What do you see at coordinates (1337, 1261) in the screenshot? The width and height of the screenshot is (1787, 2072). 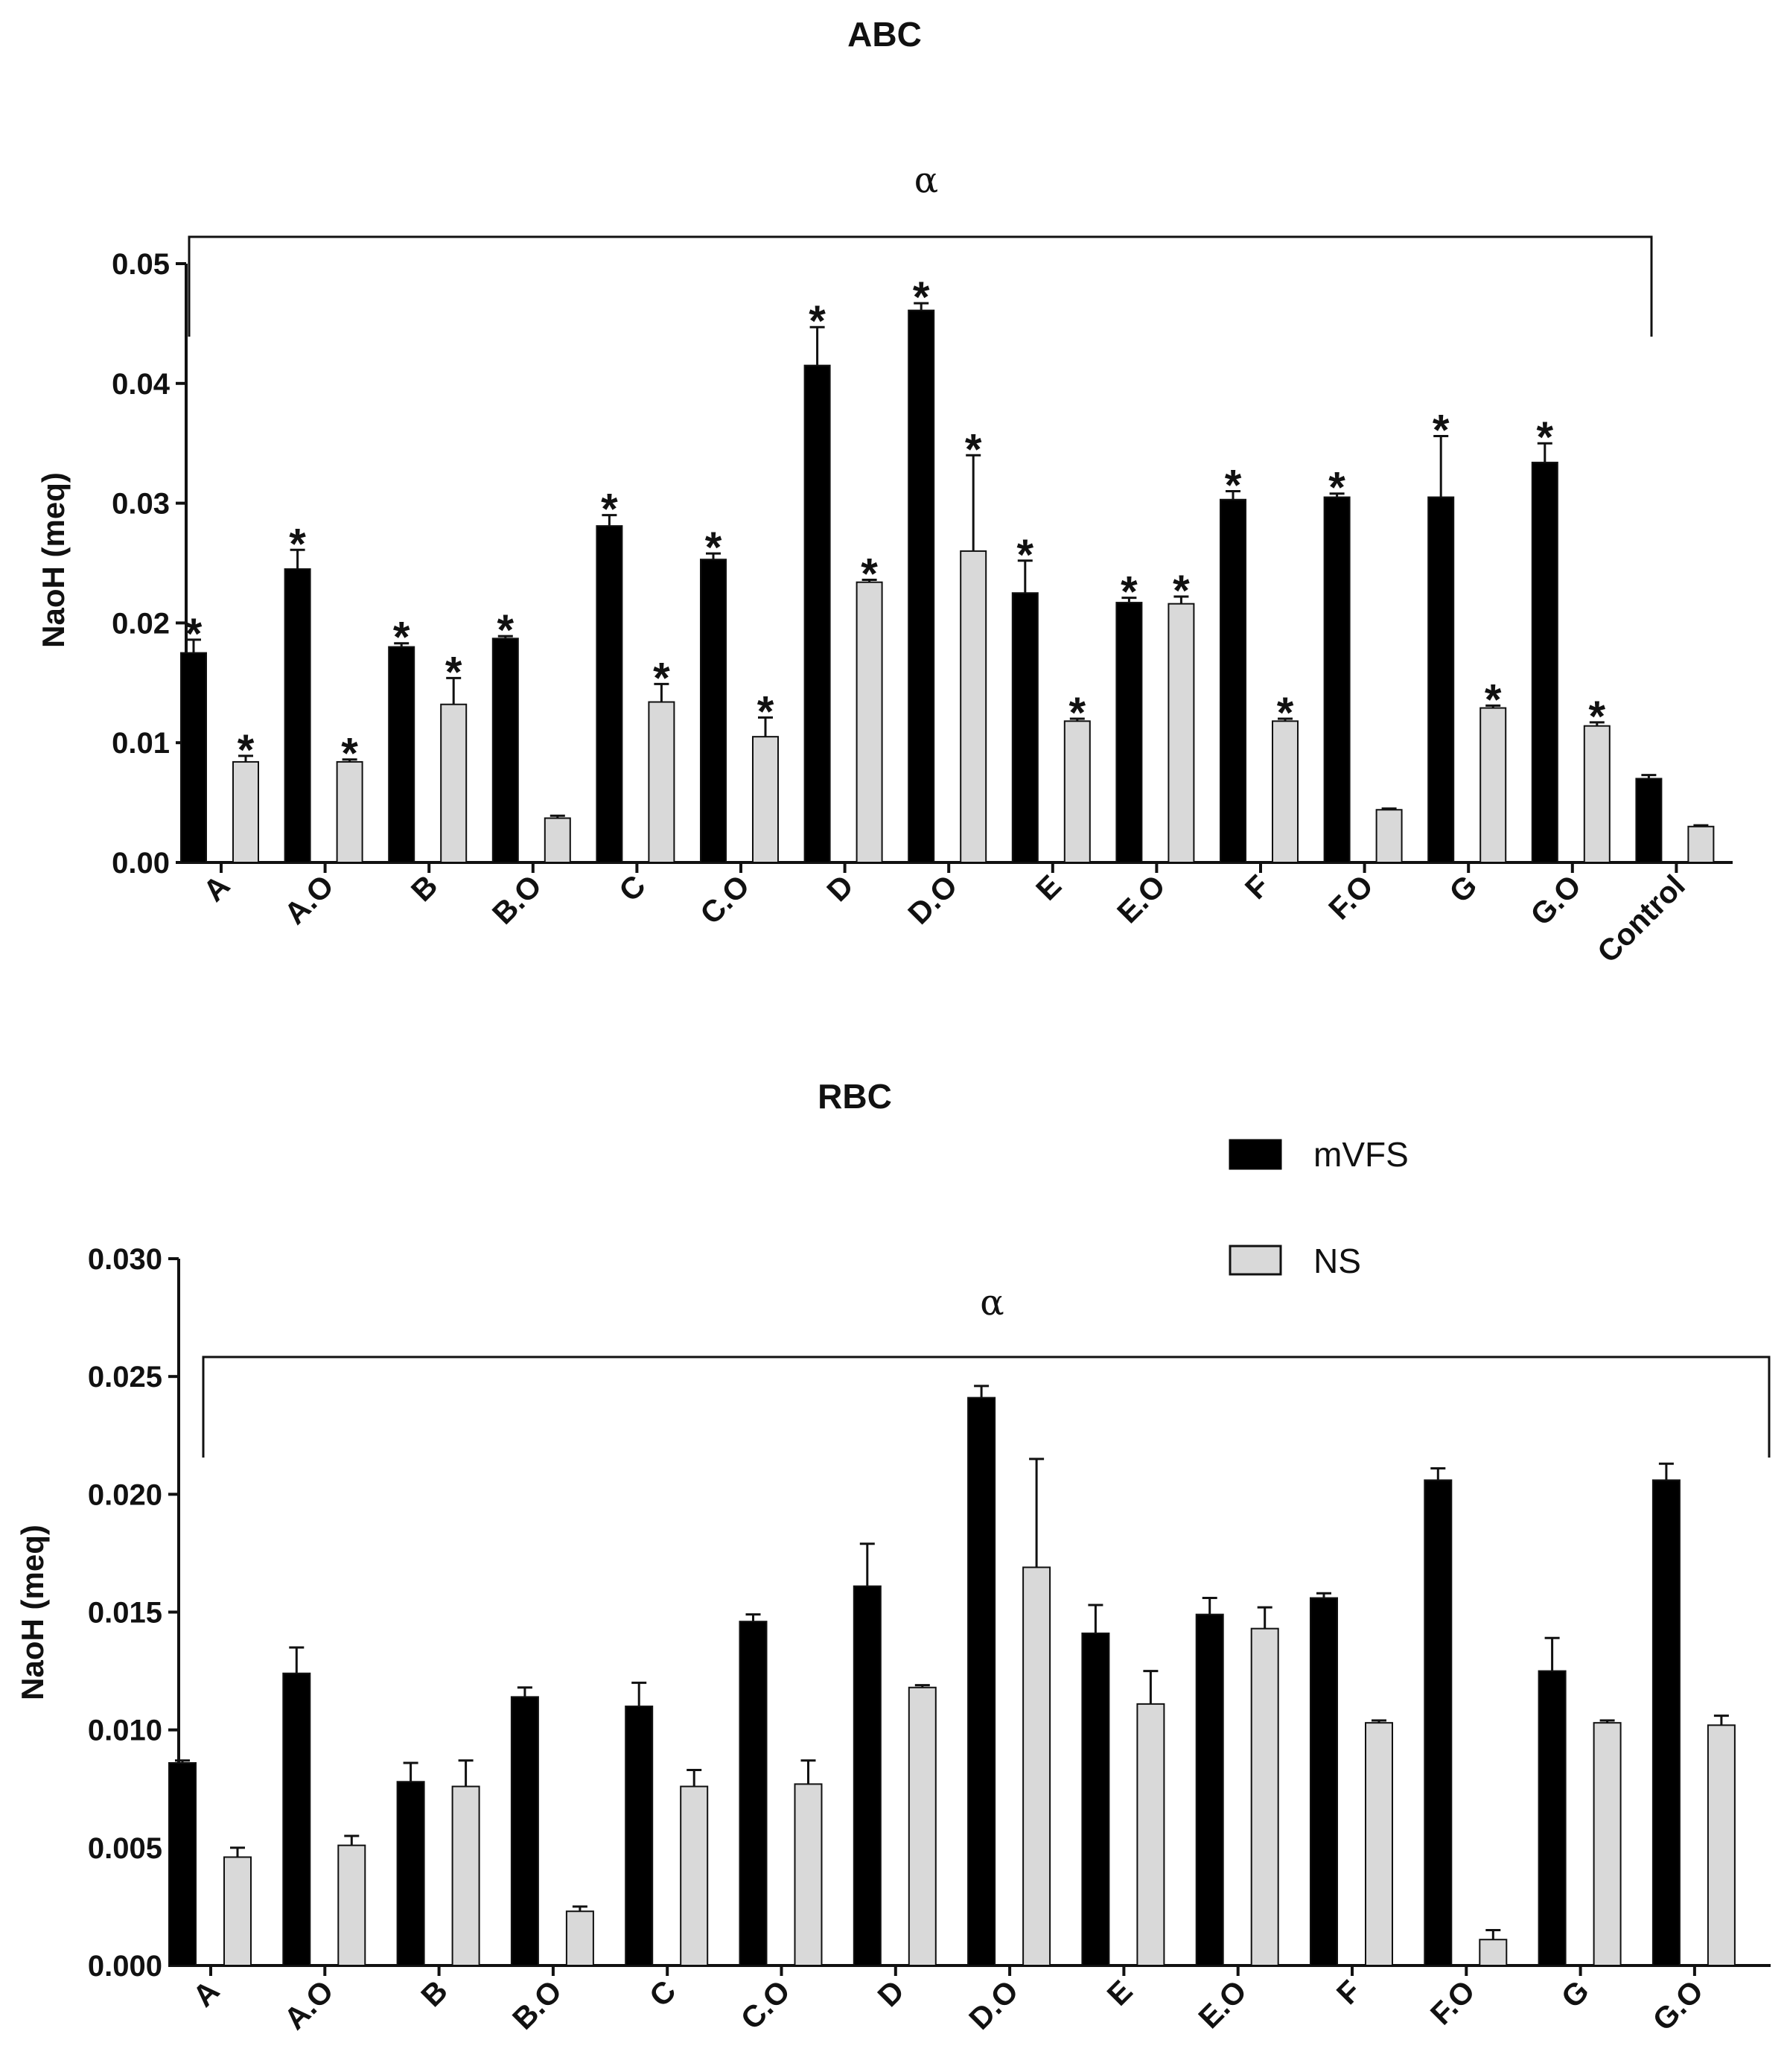 I see `legend-label-ns: NS` at bounding box center [1337, 1261].